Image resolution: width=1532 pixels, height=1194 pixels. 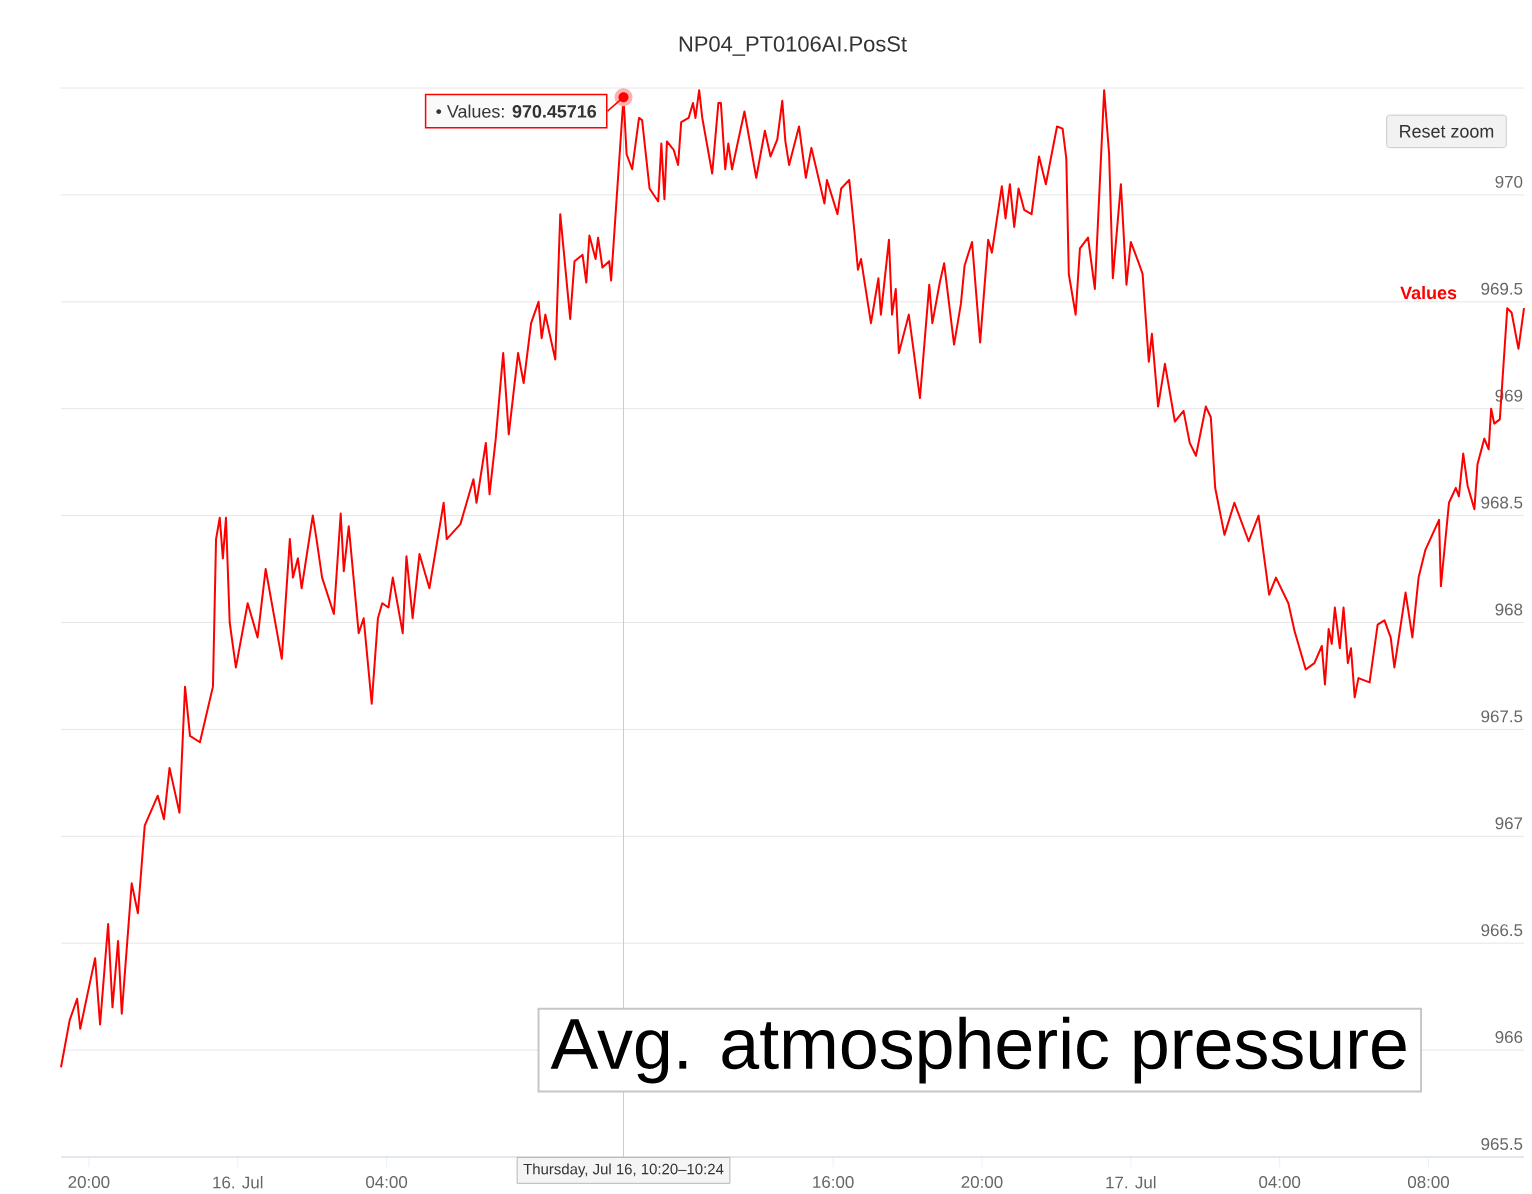 I want to click on x-tick-label: 08:00, so click(x=1428, y=1182).